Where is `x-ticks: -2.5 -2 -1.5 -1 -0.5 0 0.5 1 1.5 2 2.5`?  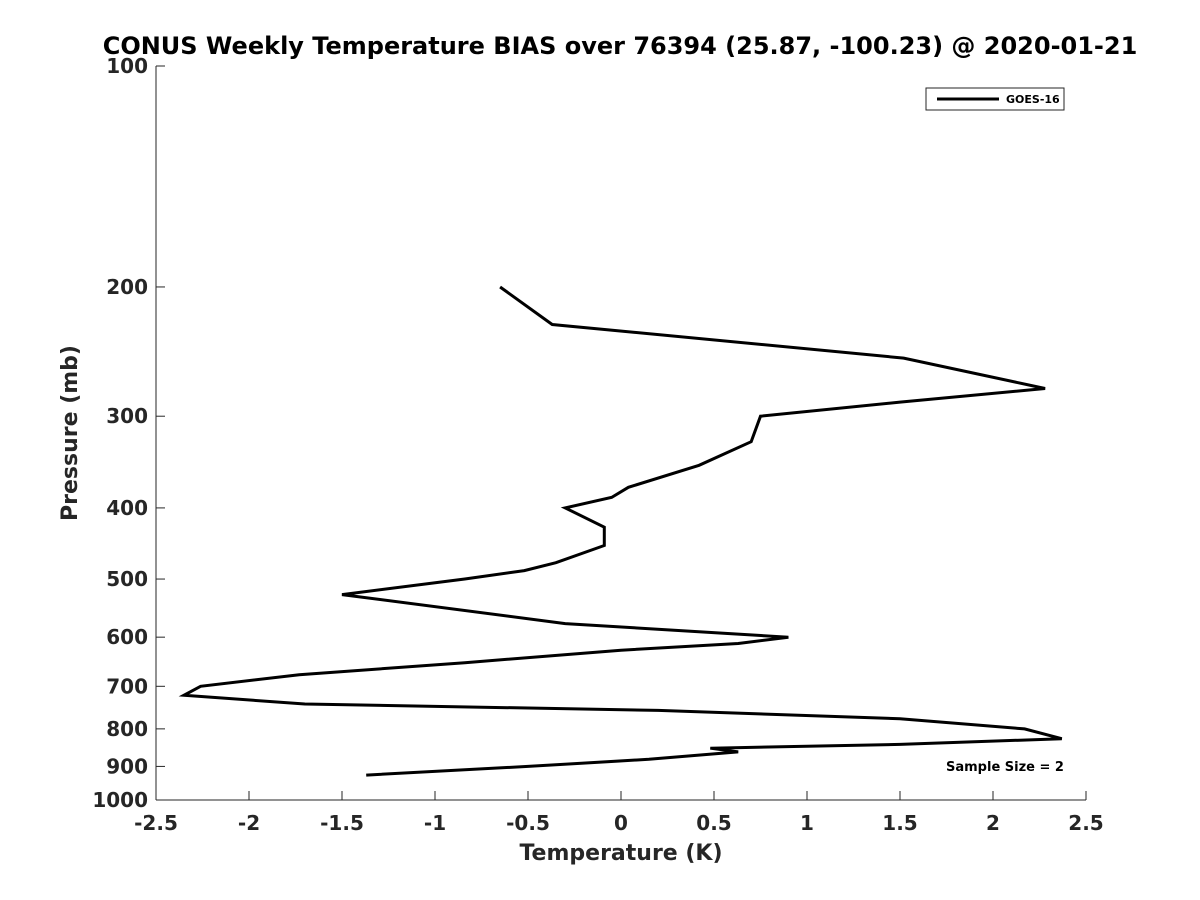
x-ticks: -2.5 -2 -1.5 -1 -0.5 0 0.5 1 1.5 2 2.5 is located at coordinates (619, 813).